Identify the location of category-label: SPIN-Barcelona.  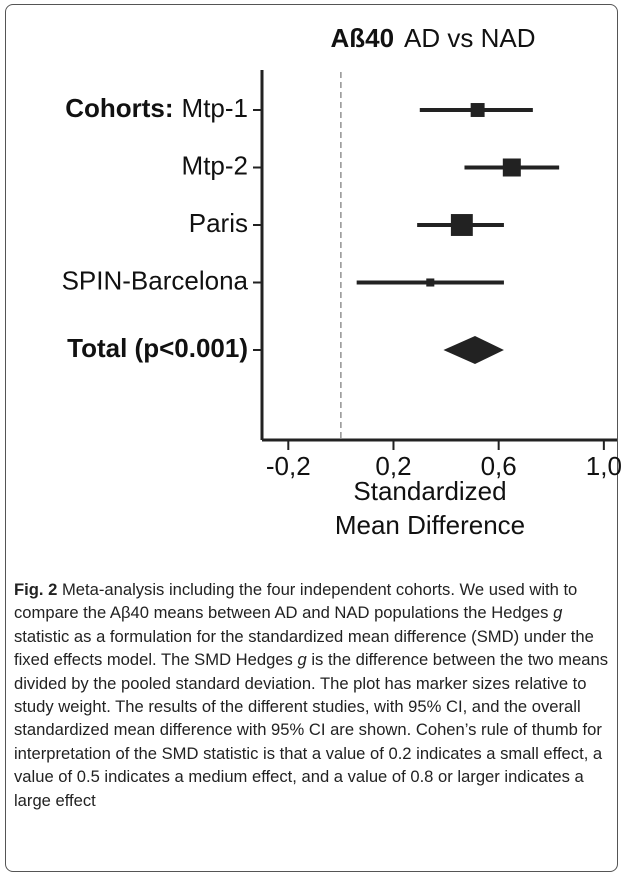
(155, 280).